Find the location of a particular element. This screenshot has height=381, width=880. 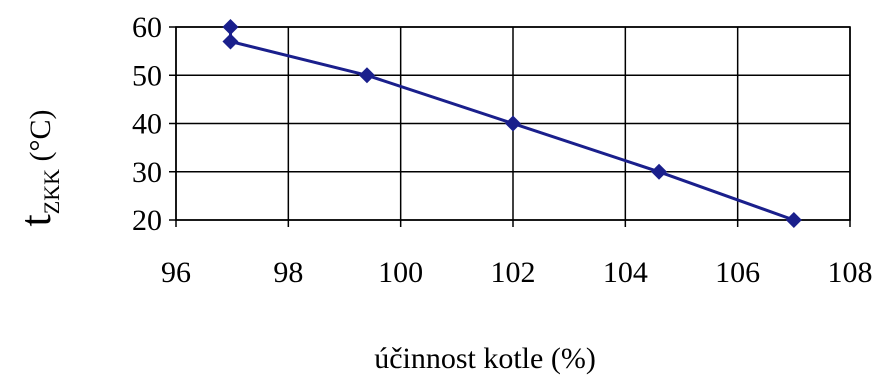

x-tick-label: 102 is located at coordinates (513, 272).